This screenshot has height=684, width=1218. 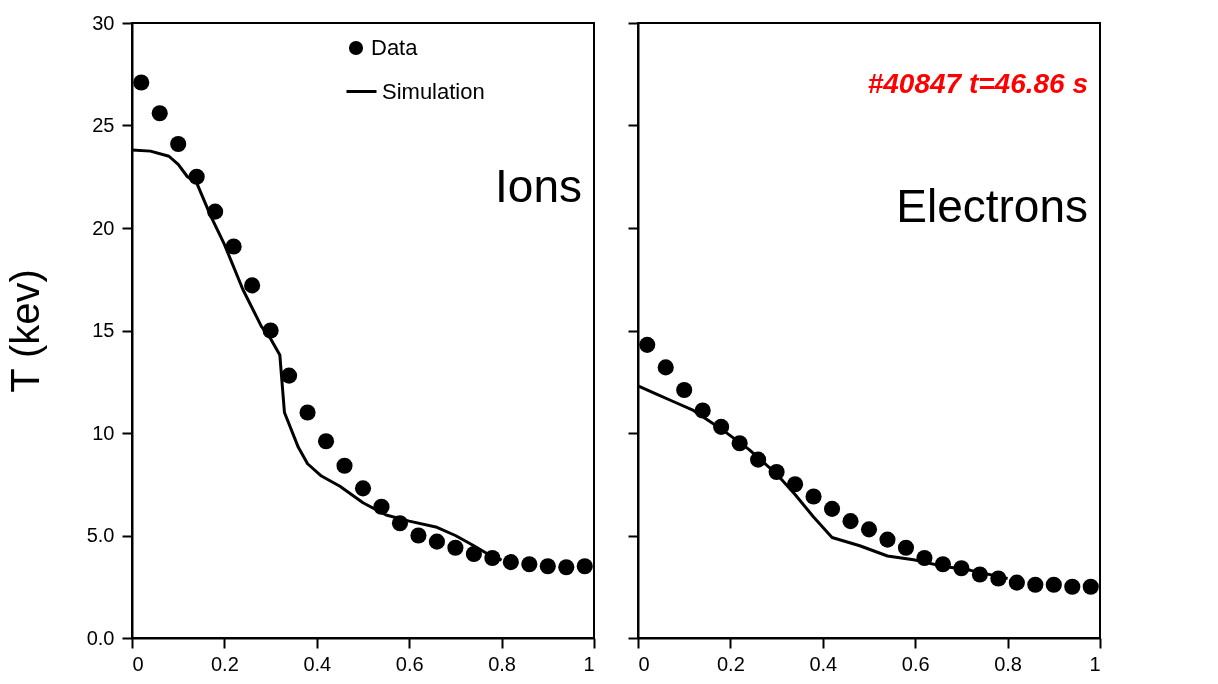 I want to click on annotation: Ions, so click(x=538, y=186).